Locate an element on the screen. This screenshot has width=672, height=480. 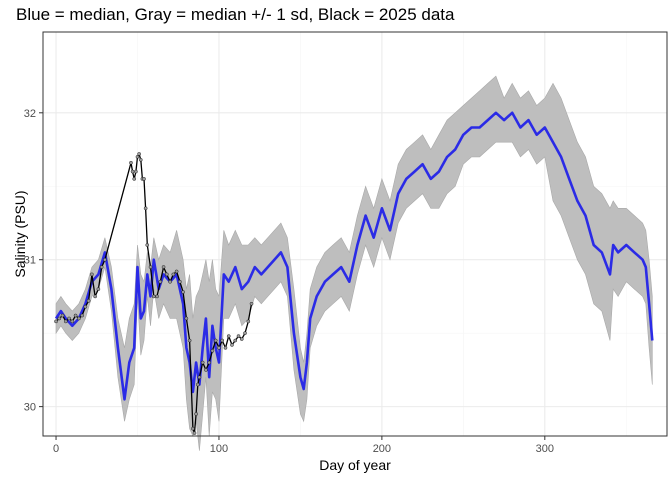
x-tick-label: 0 is located at coordinates (56, 449).